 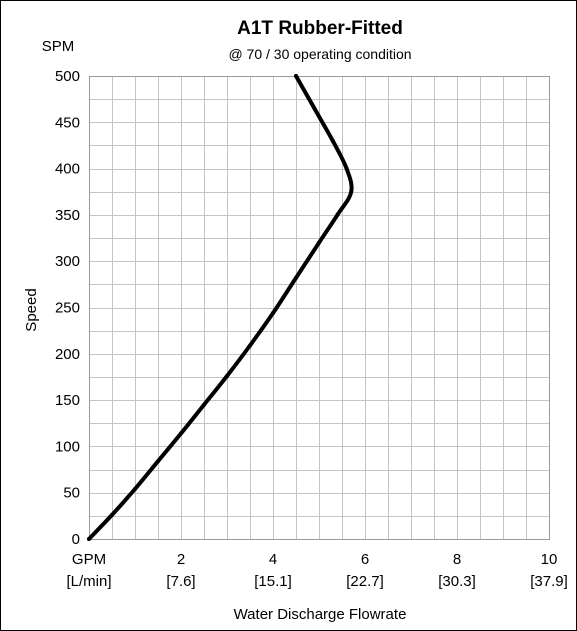 What do you see at coordinates (67, 215) in the screenshot?
I see `y-tick-label: 350` at bounding box center [67, 215].